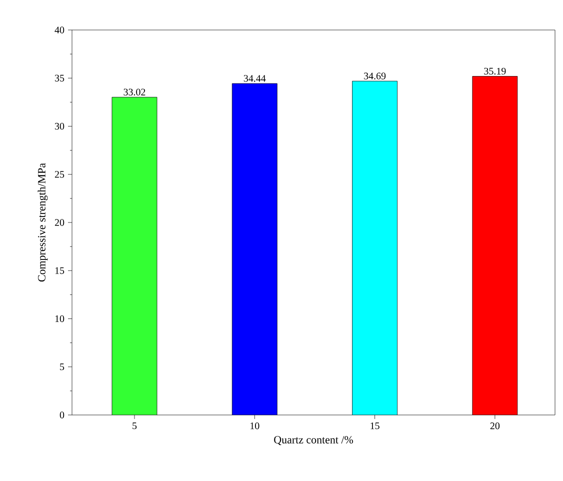 This screenshot has height=481, width=563. I want to click on x-axis-title: Quartz content /%, so click(314, 441).